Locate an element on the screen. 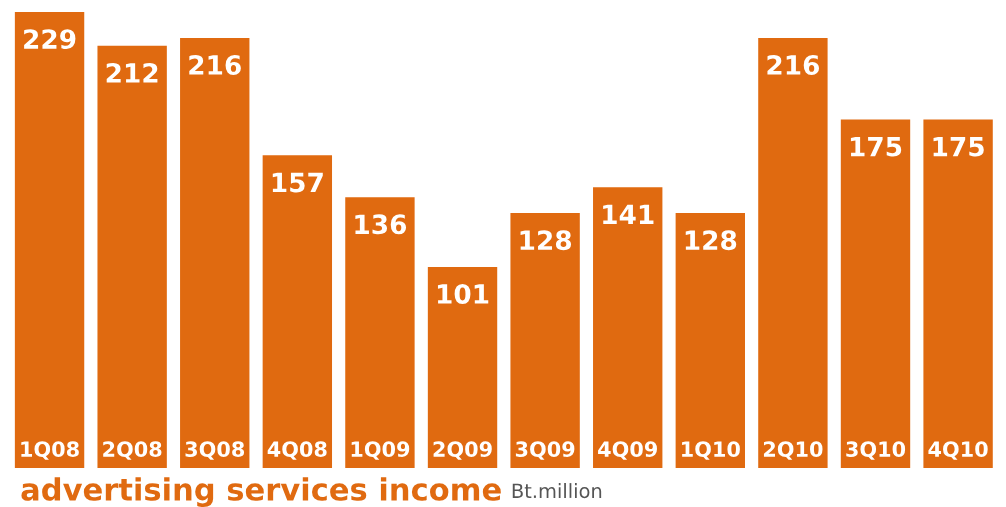 The height and width of the screenshot is (507, 1006). data-label: 212 is located at coordinates (132, 72).